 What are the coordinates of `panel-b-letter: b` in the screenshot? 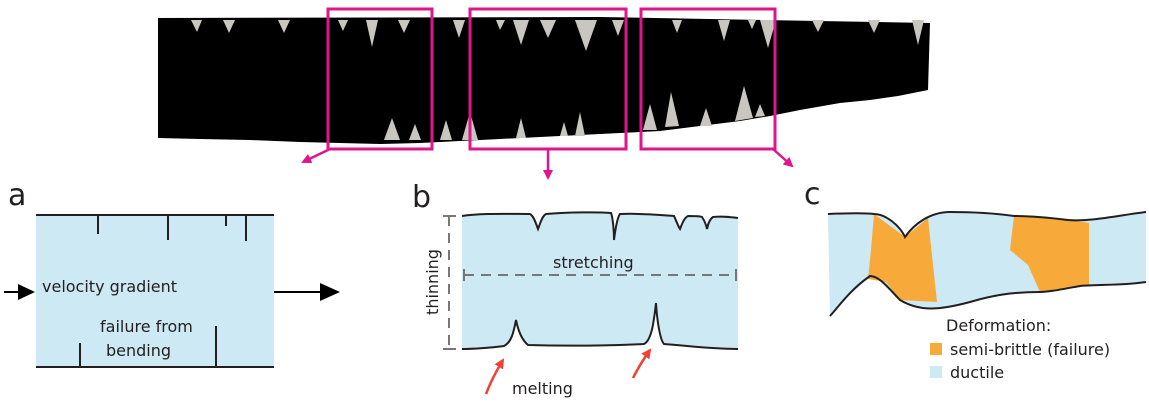 It's located at (421, 197).